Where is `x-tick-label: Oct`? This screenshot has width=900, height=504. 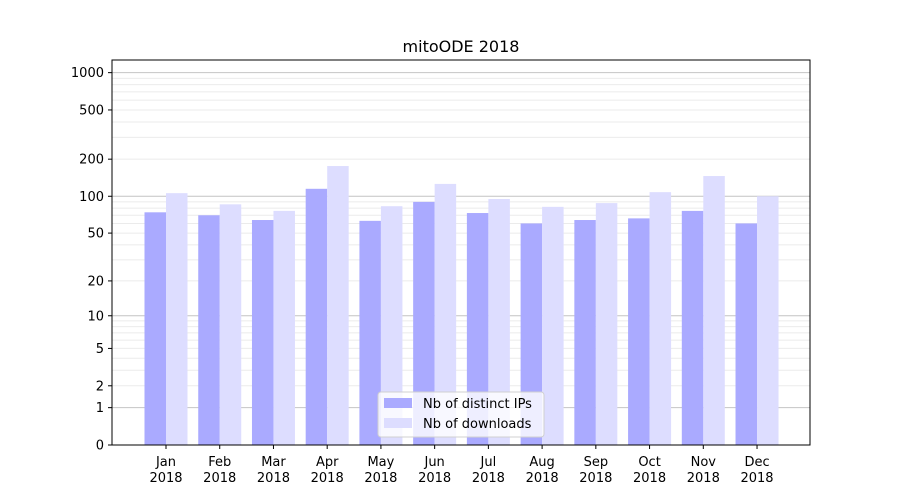
x-tick-label: Oct is located at coordinates (649, 462).